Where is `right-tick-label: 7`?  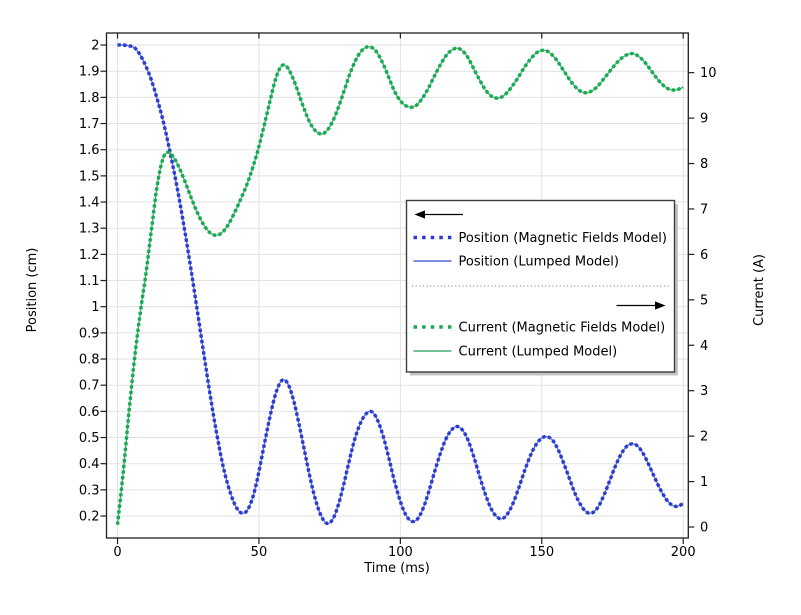
right-tick-label: 7 is located at coordinates (704, 209).